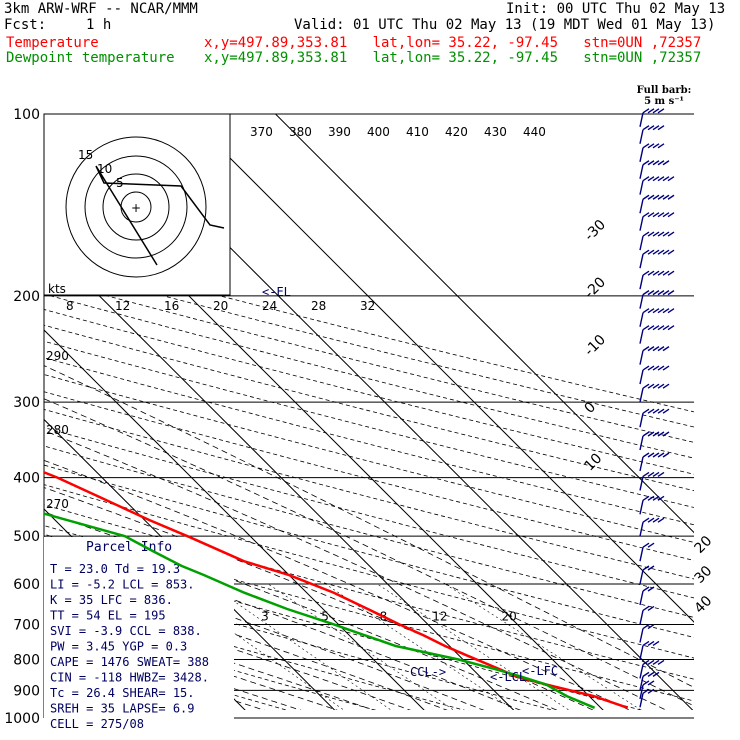  What do you see at coordinates (171, 306) in the screenshot?
I see `hodograph-speed-label: 16` at bounding box center [171, 306].